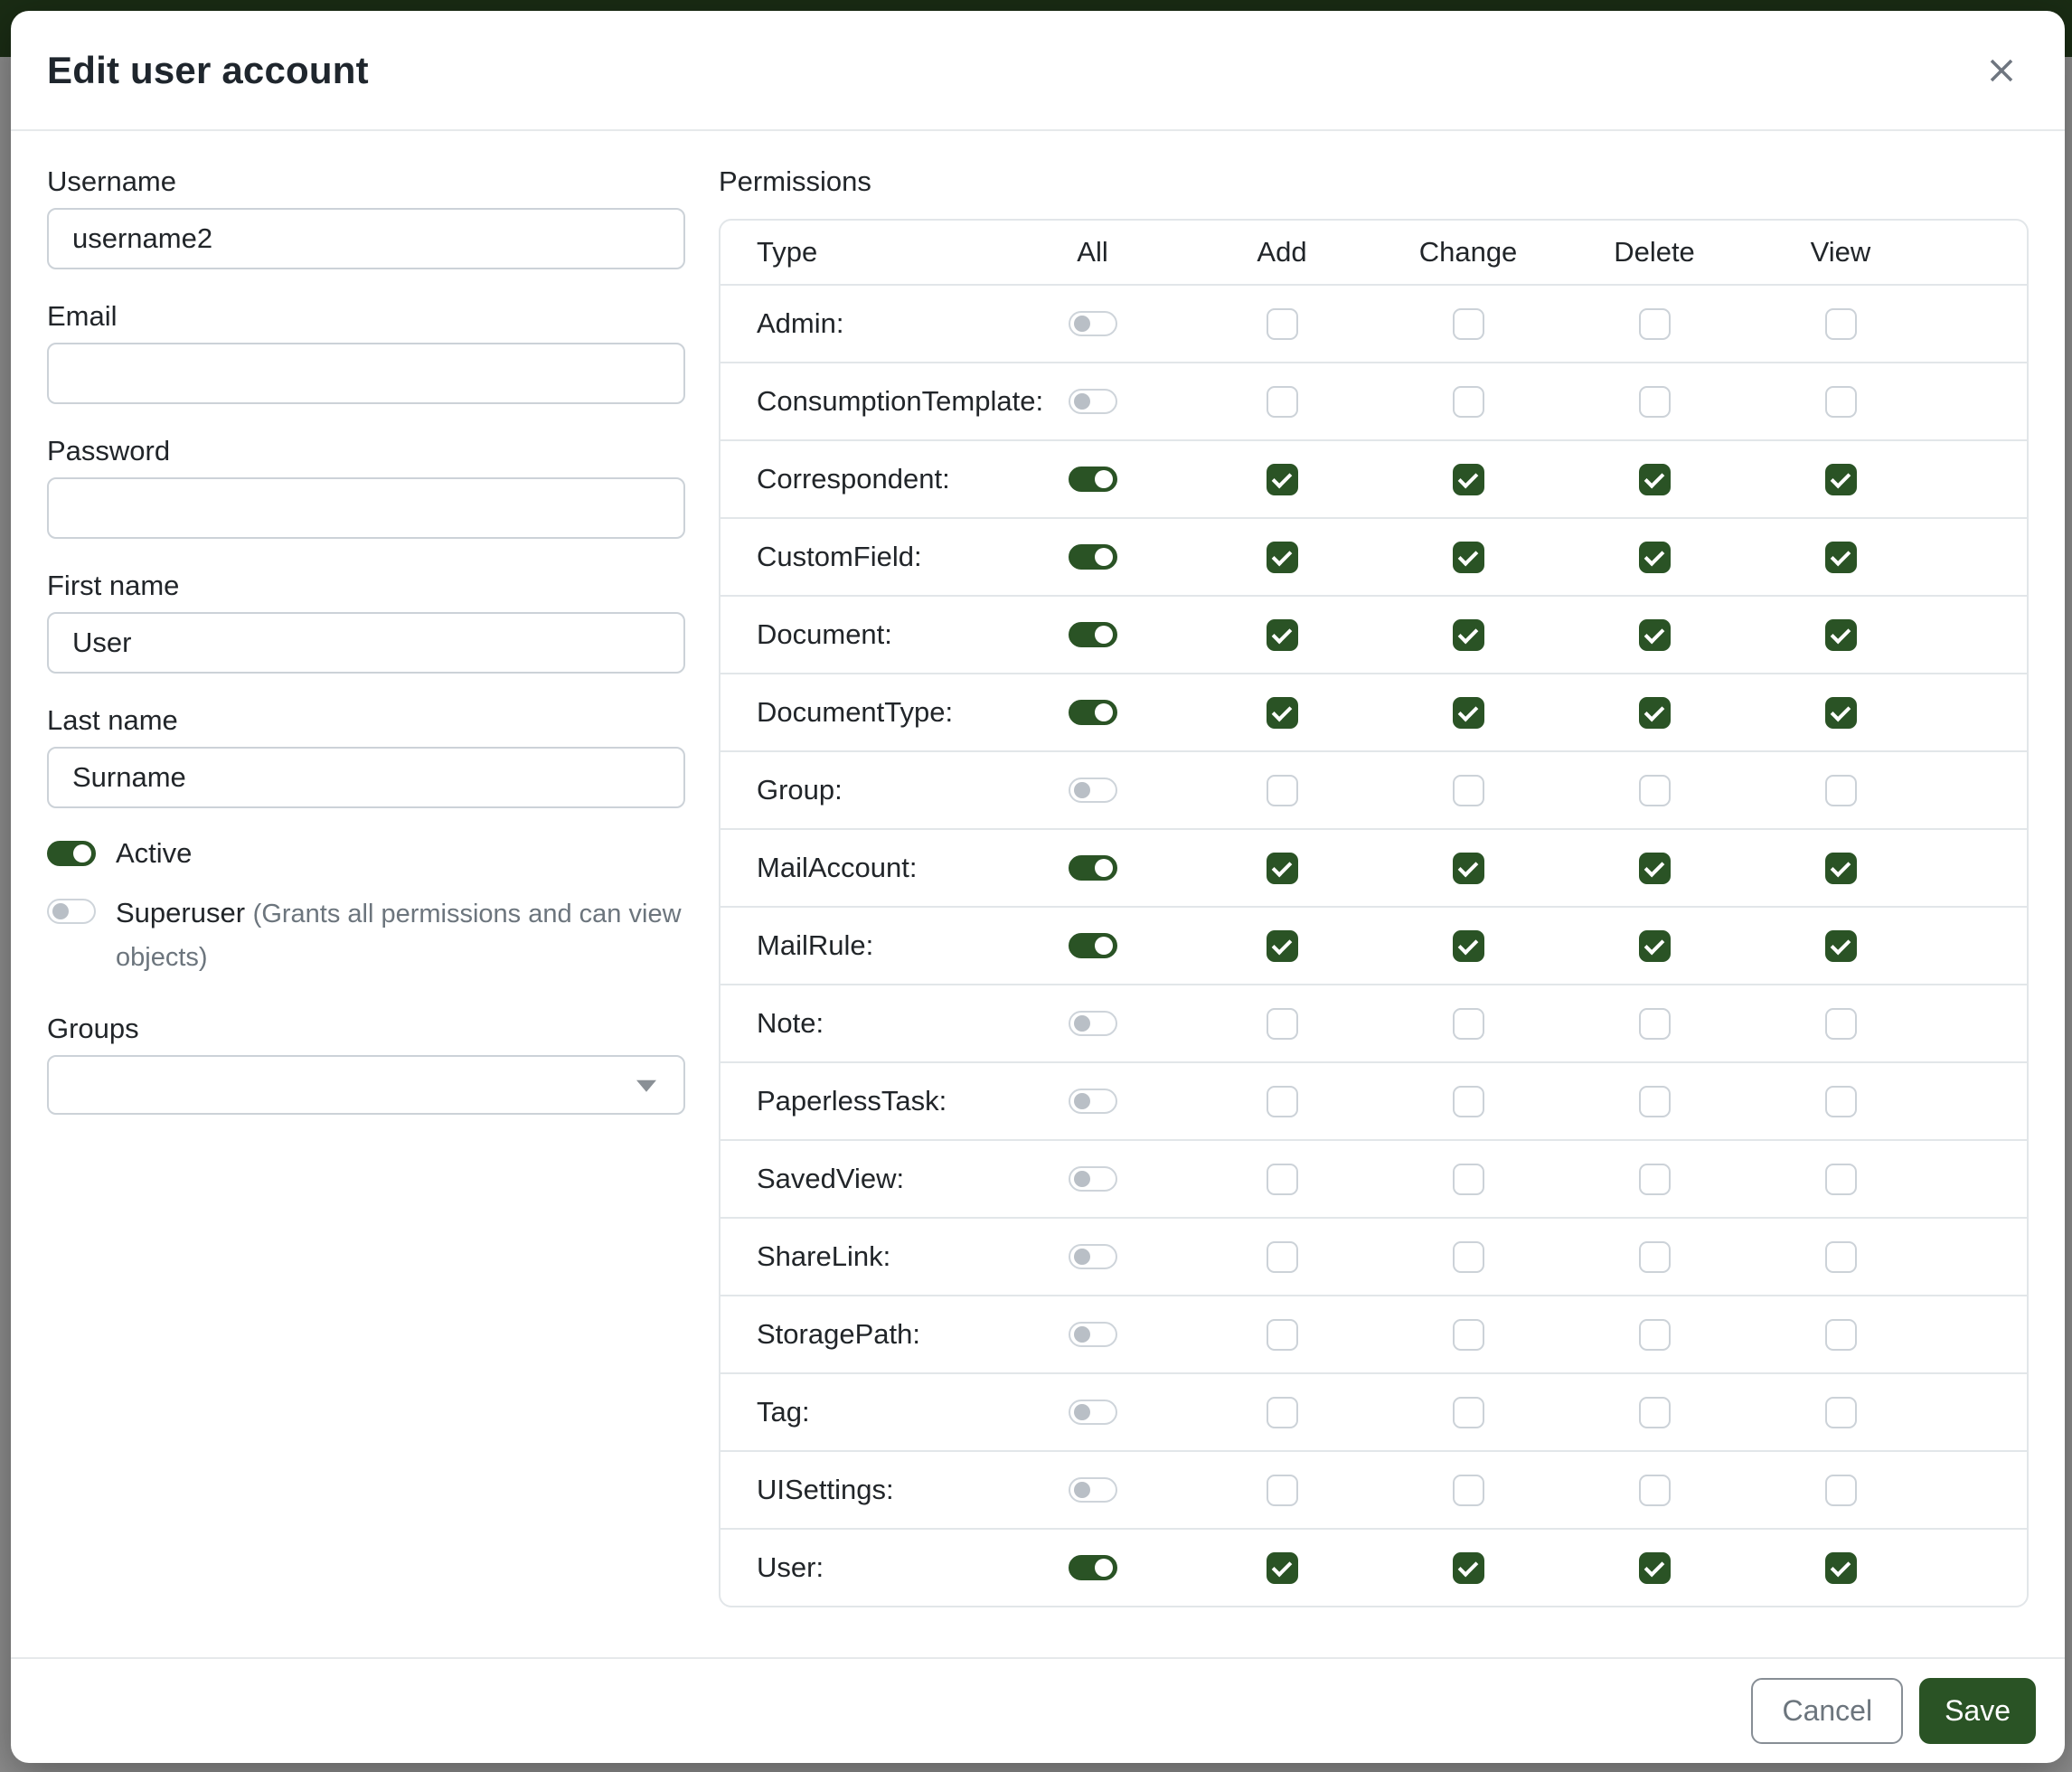 This screenshot has width=2072, height=1772. Describe the element at coordinates (366, 508) in the screenshot. I see `password-input` at that location.